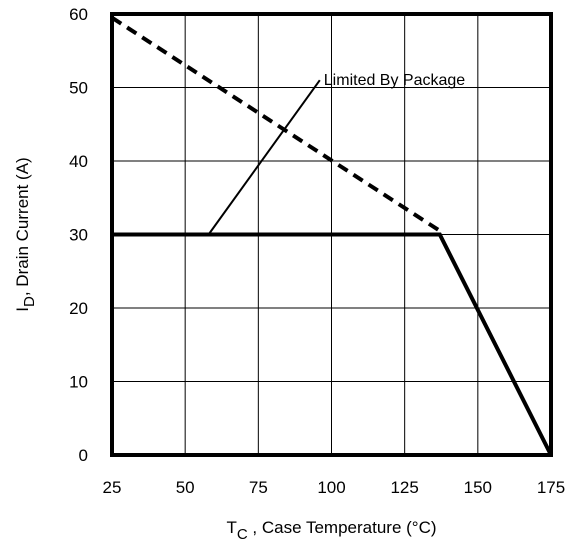 The image size is (573, 543). I want to click on annotation-label: Limited By Package, so click(395, 80).